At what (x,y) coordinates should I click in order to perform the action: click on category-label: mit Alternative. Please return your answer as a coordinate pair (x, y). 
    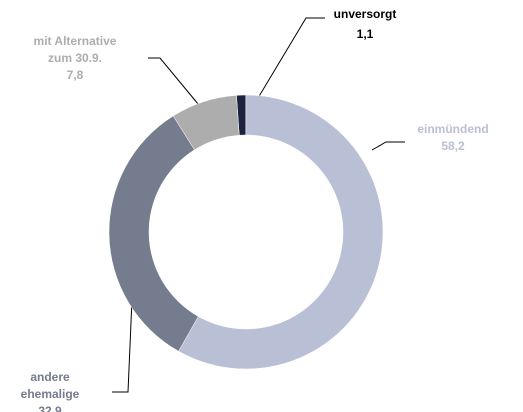
    Looking at the image, I should click on (75, 41).